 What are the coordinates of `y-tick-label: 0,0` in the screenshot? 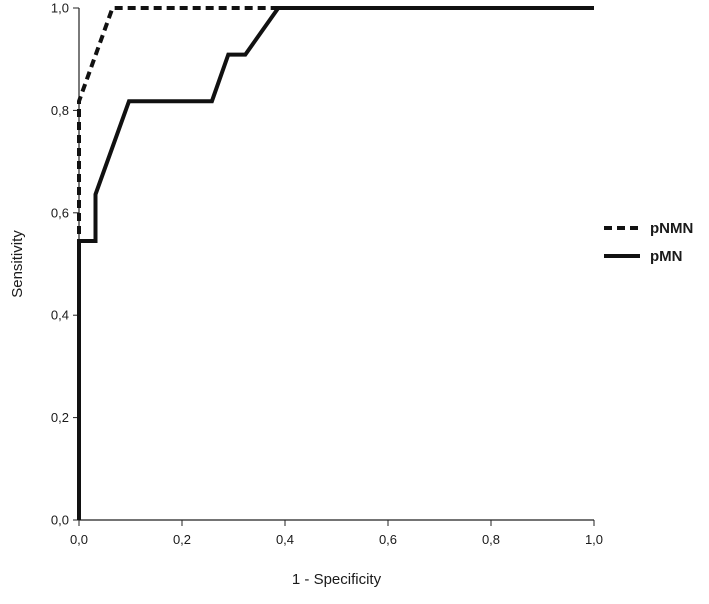 It's located at (60, 520).